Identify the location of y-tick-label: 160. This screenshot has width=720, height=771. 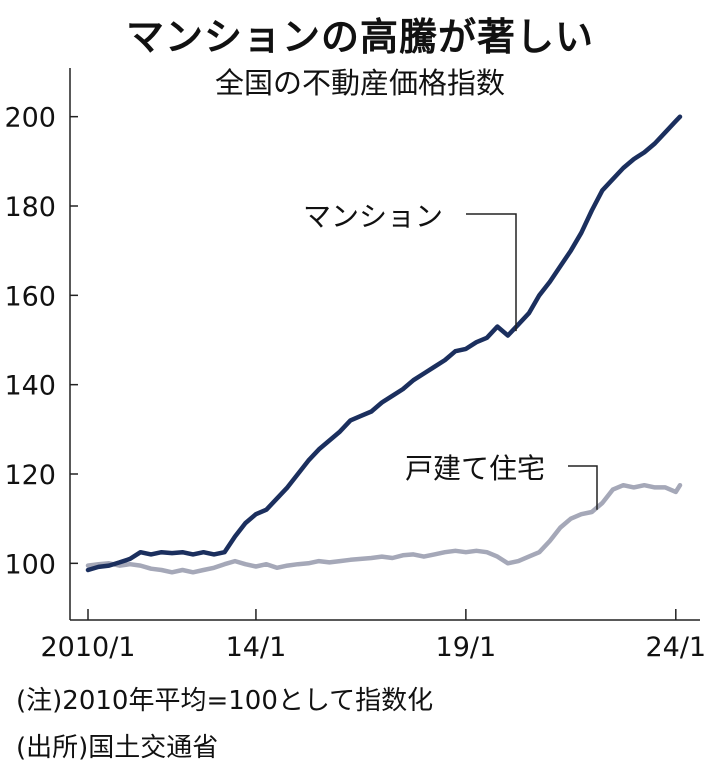
(30, 296).